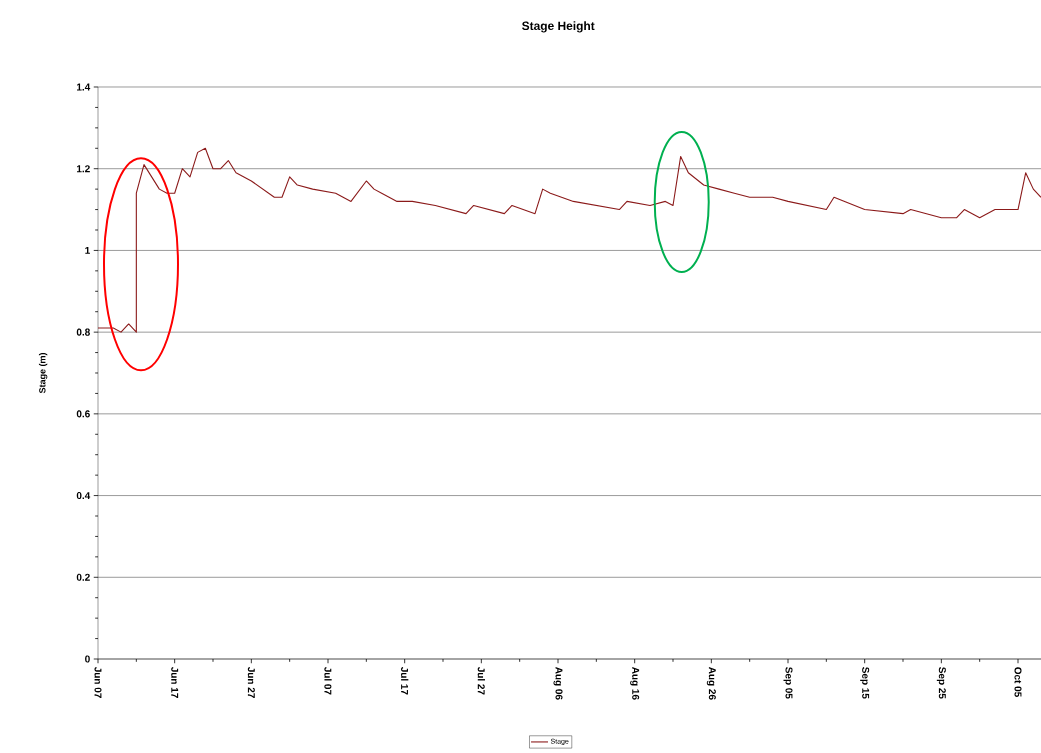  I want to click on y-tick-label: 1, so click(87, 250).